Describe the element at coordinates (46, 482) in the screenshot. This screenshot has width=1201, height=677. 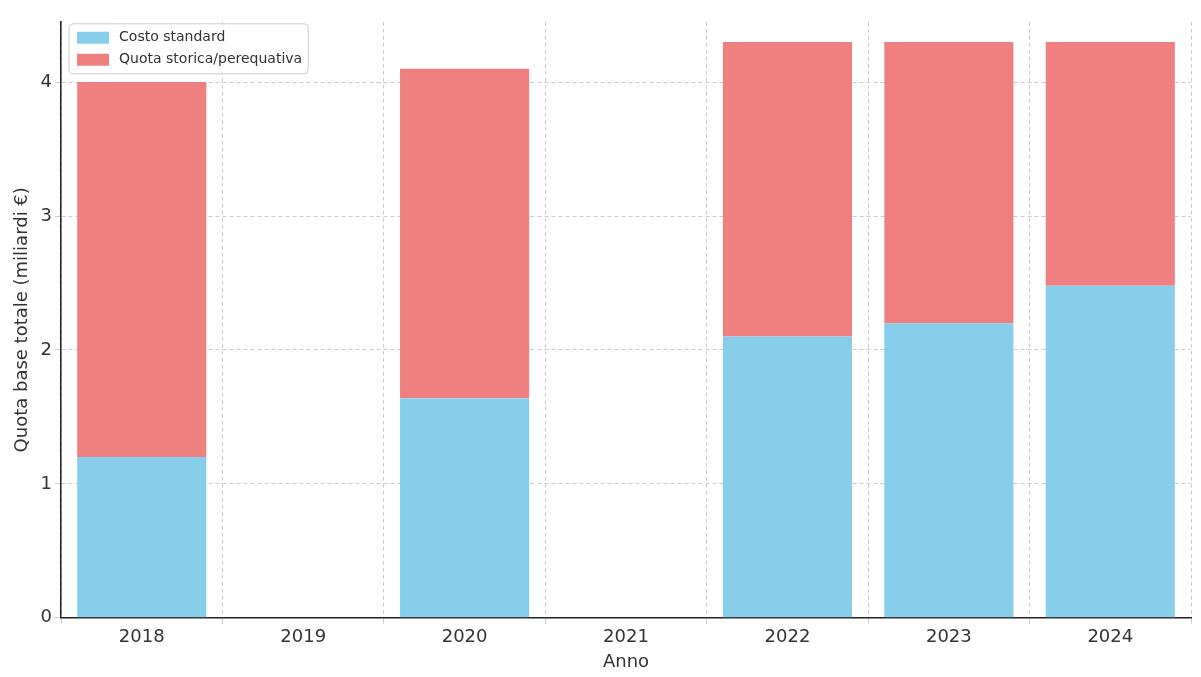
I see `y-tick-label: 1` at that location.